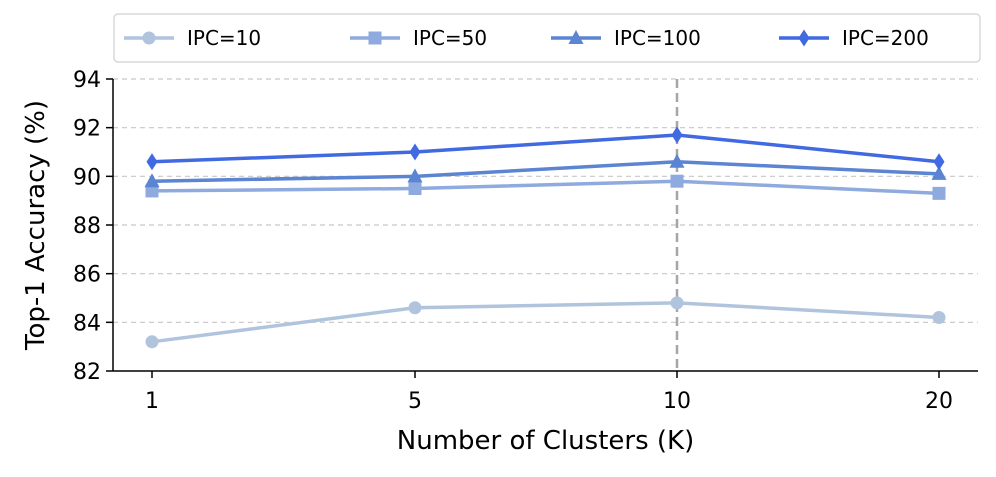  Describe the element at coordinates (545, 441) in the screenshot. I see `x-axis-label: Number of Clusters (K)` at that location.